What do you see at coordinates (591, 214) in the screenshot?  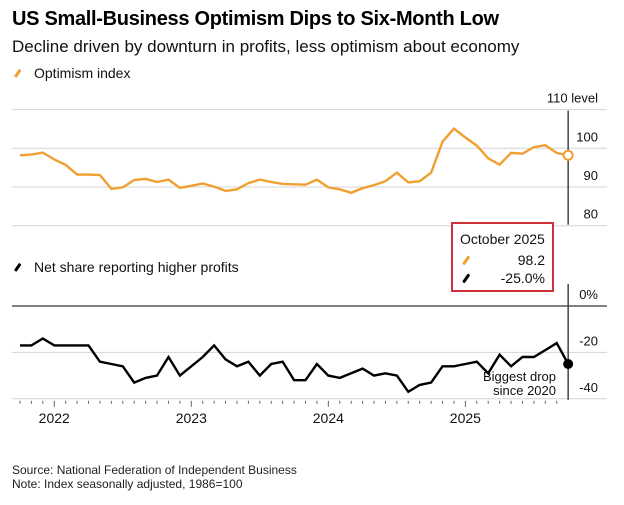 I see `optimism-y-tick-label: 80` at bounding box center [591, 214].